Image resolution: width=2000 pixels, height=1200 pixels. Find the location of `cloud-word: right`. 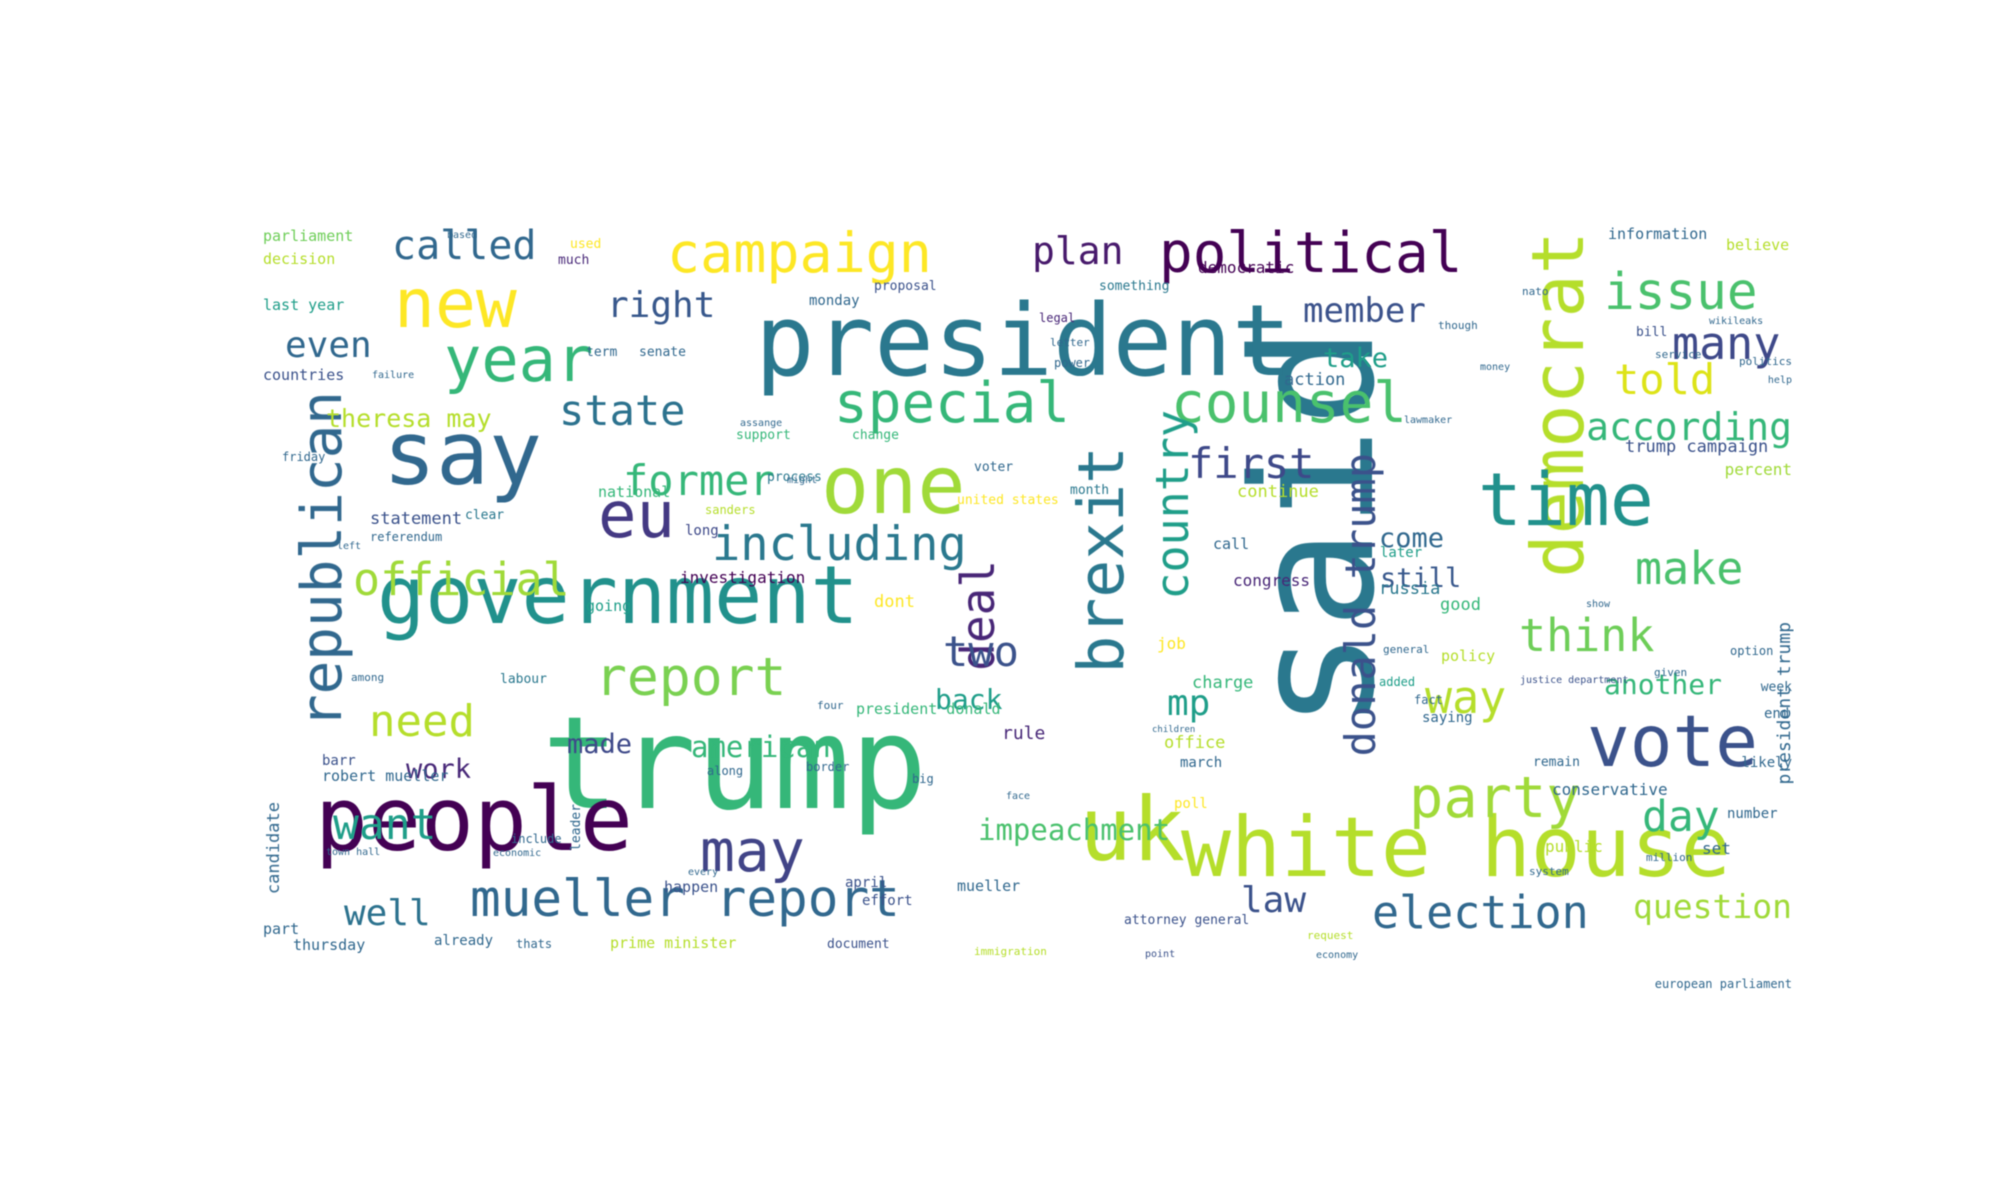

cloud-word: right is located at coordinates (661, 305).